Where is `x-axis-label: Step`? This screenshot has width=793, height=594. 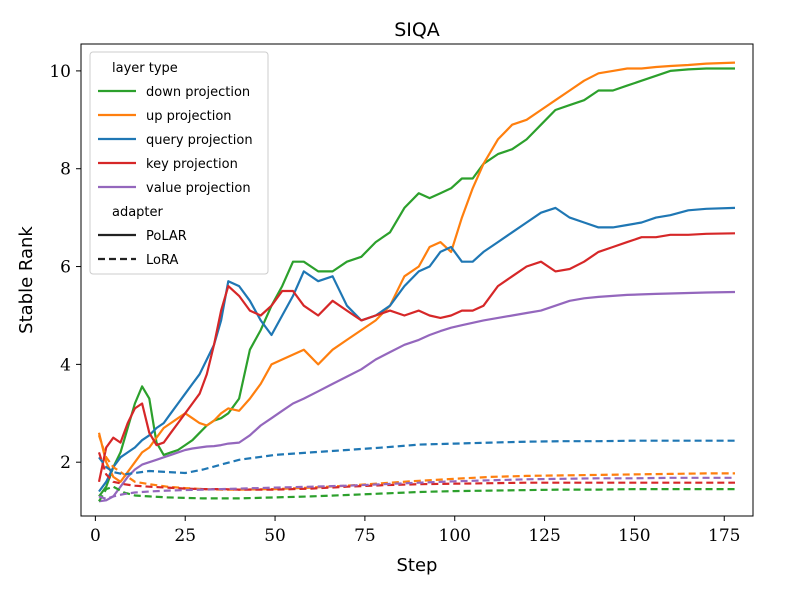 x-axis-label: Step is located at coordinates (417, 565).